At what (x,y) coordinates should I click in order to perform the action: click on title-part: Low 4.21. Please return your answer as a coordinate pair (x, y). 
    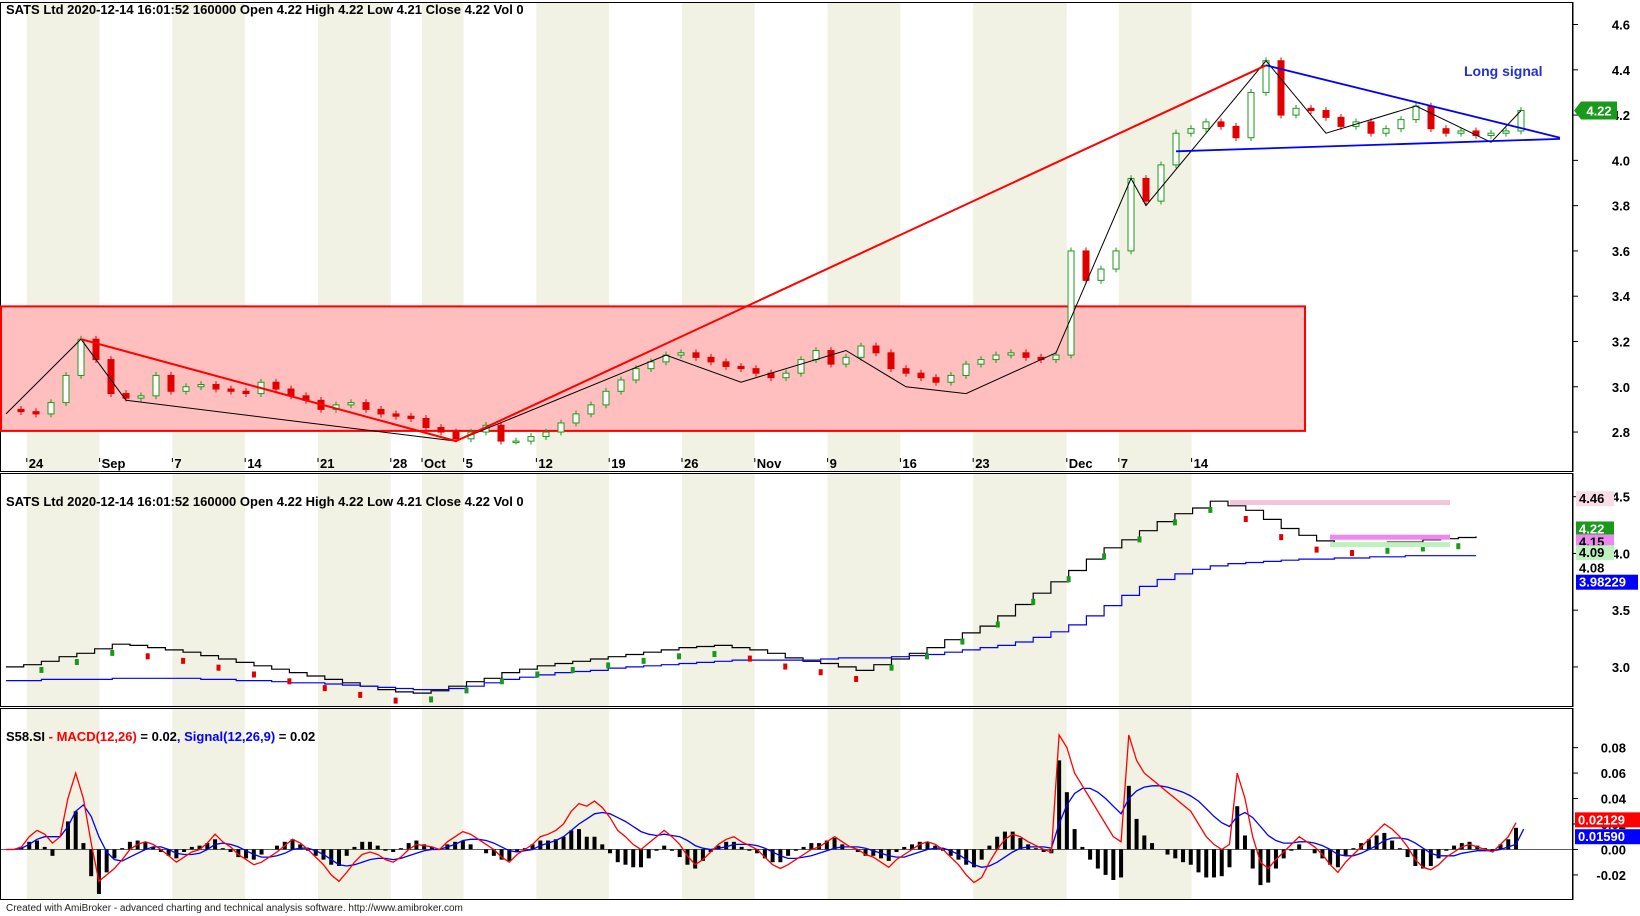
    Looking at the image, I should click on (392, 9).